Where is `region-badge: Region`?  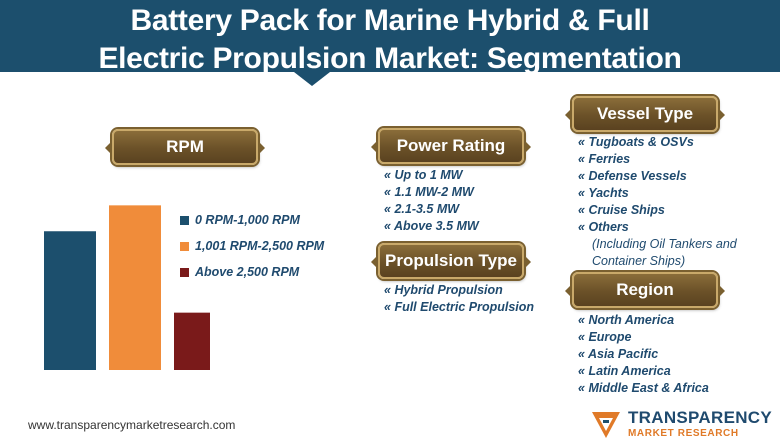
region-badge: Region is located at coordinates (645, 290).